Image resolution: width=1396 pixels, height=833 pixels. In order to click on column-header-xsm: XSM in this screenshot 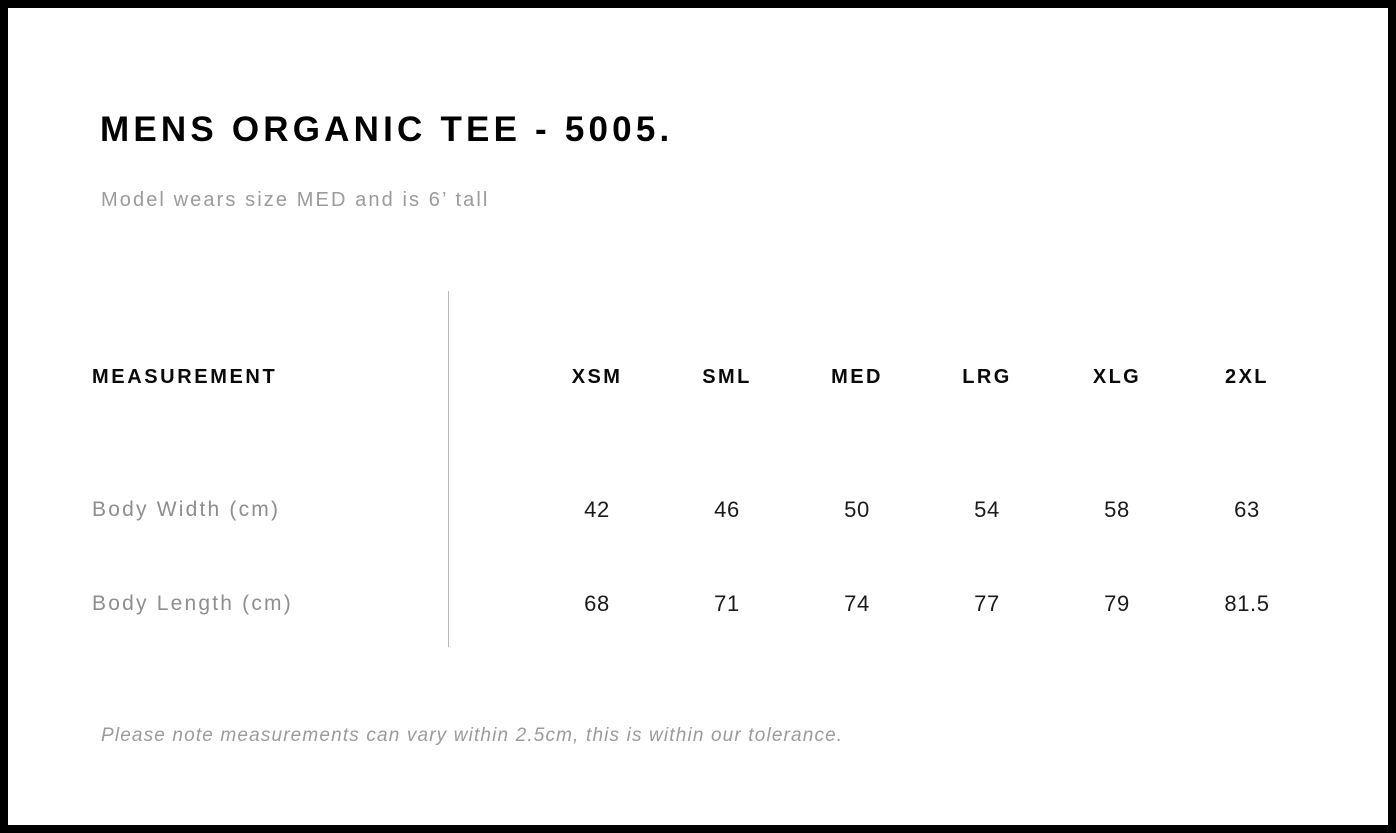, I will do `click(597, 376)`.